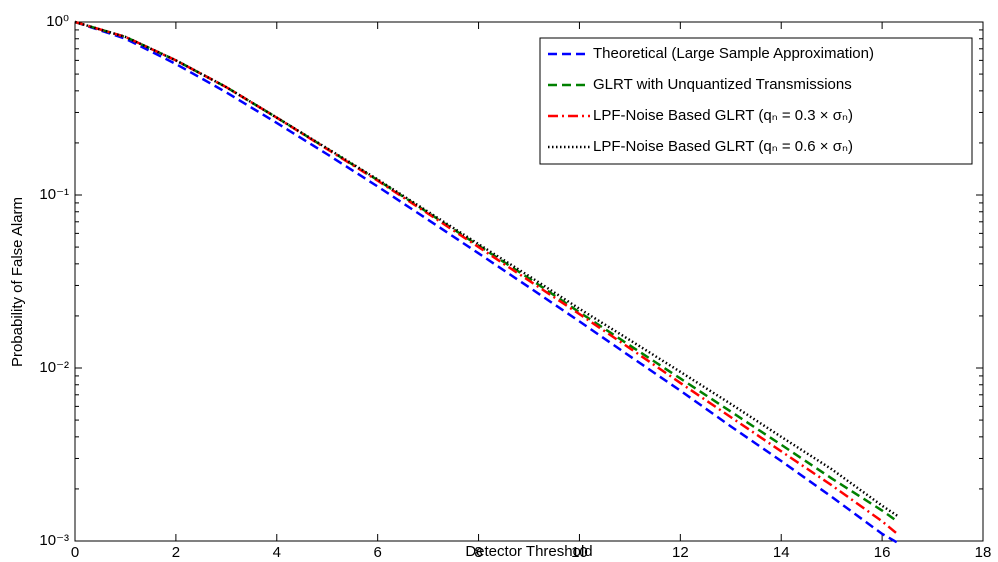 The width and height of the screenshot is (998, 562). What do you see at coordinates (722, 84) in the screenshot?
I see `legend-label: GLRT with Unquantized Transmissions` at bounding box center [722, 84].